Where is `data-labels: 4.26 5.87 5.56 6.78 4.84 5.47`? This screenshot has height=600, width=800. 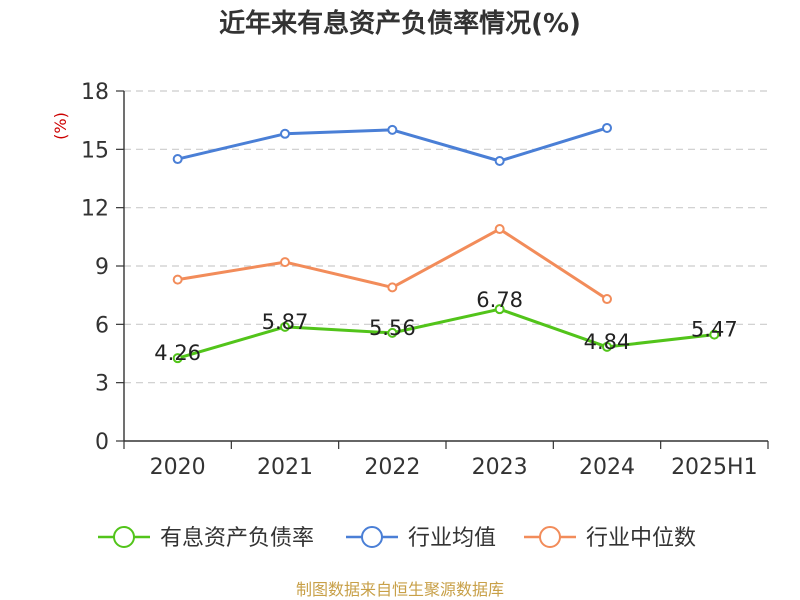
data-labels: 4.26 5.87 5.56 6.78 4.84 5.47 is located at coordinates (445, 326).